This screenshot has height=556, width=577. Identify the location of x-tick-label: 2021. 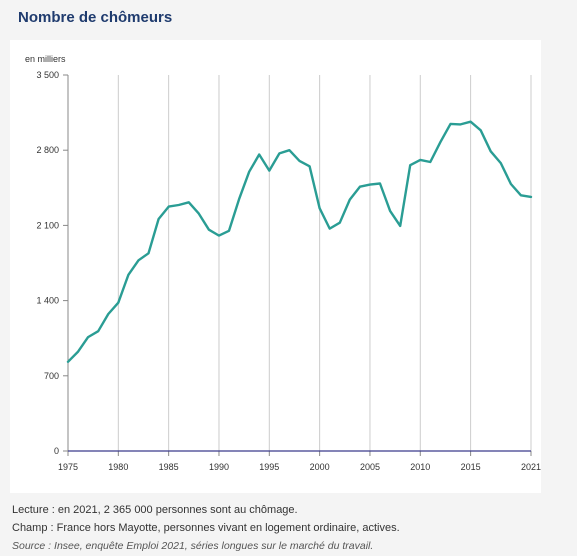
(531, 467).